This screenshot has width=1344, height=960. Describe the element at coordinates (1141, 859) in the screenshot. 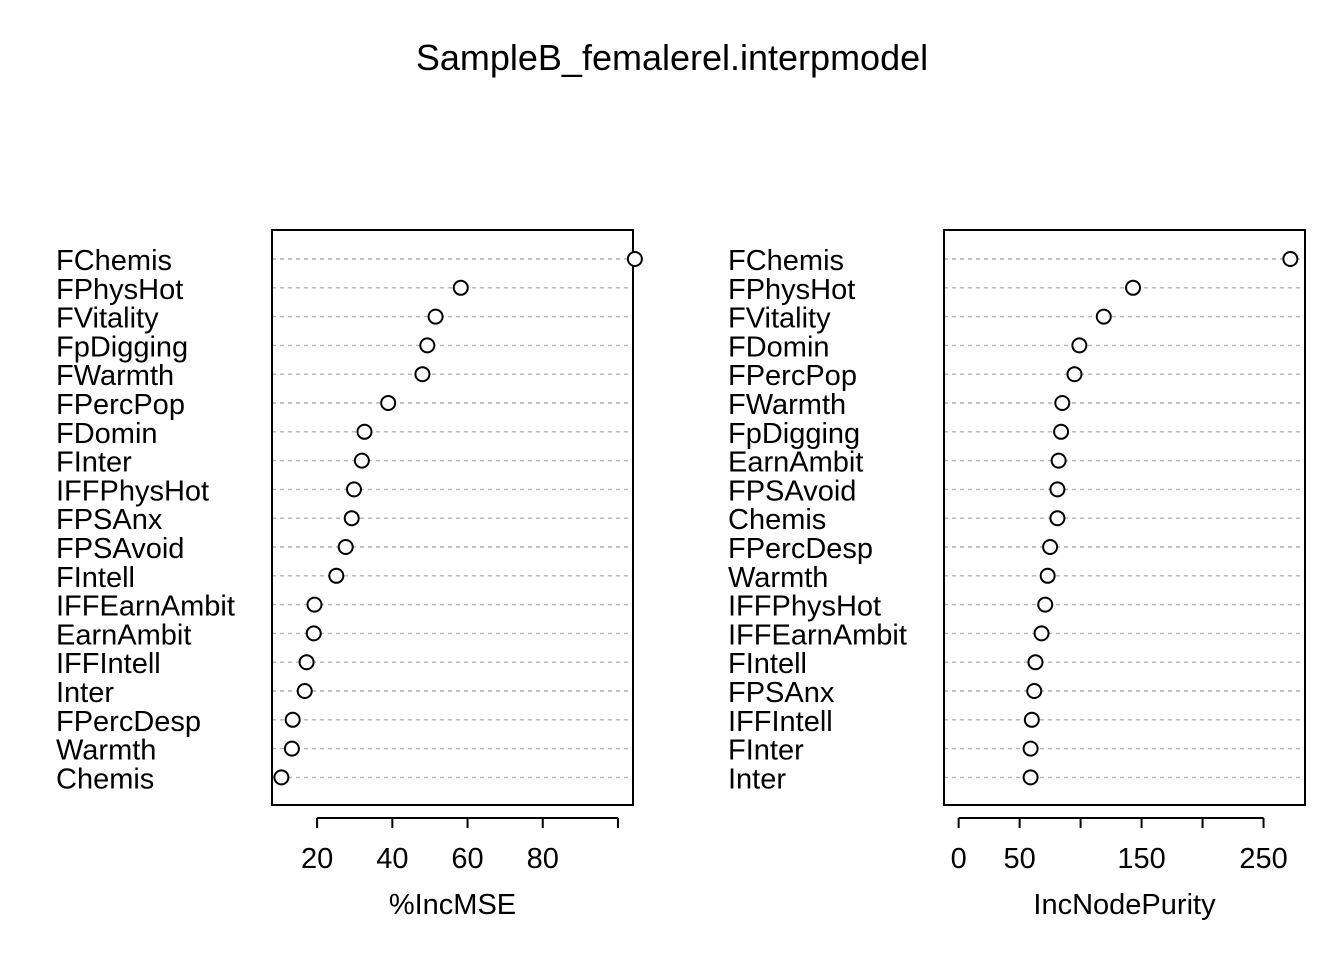

I see `x-tick-label: 150` at that location.